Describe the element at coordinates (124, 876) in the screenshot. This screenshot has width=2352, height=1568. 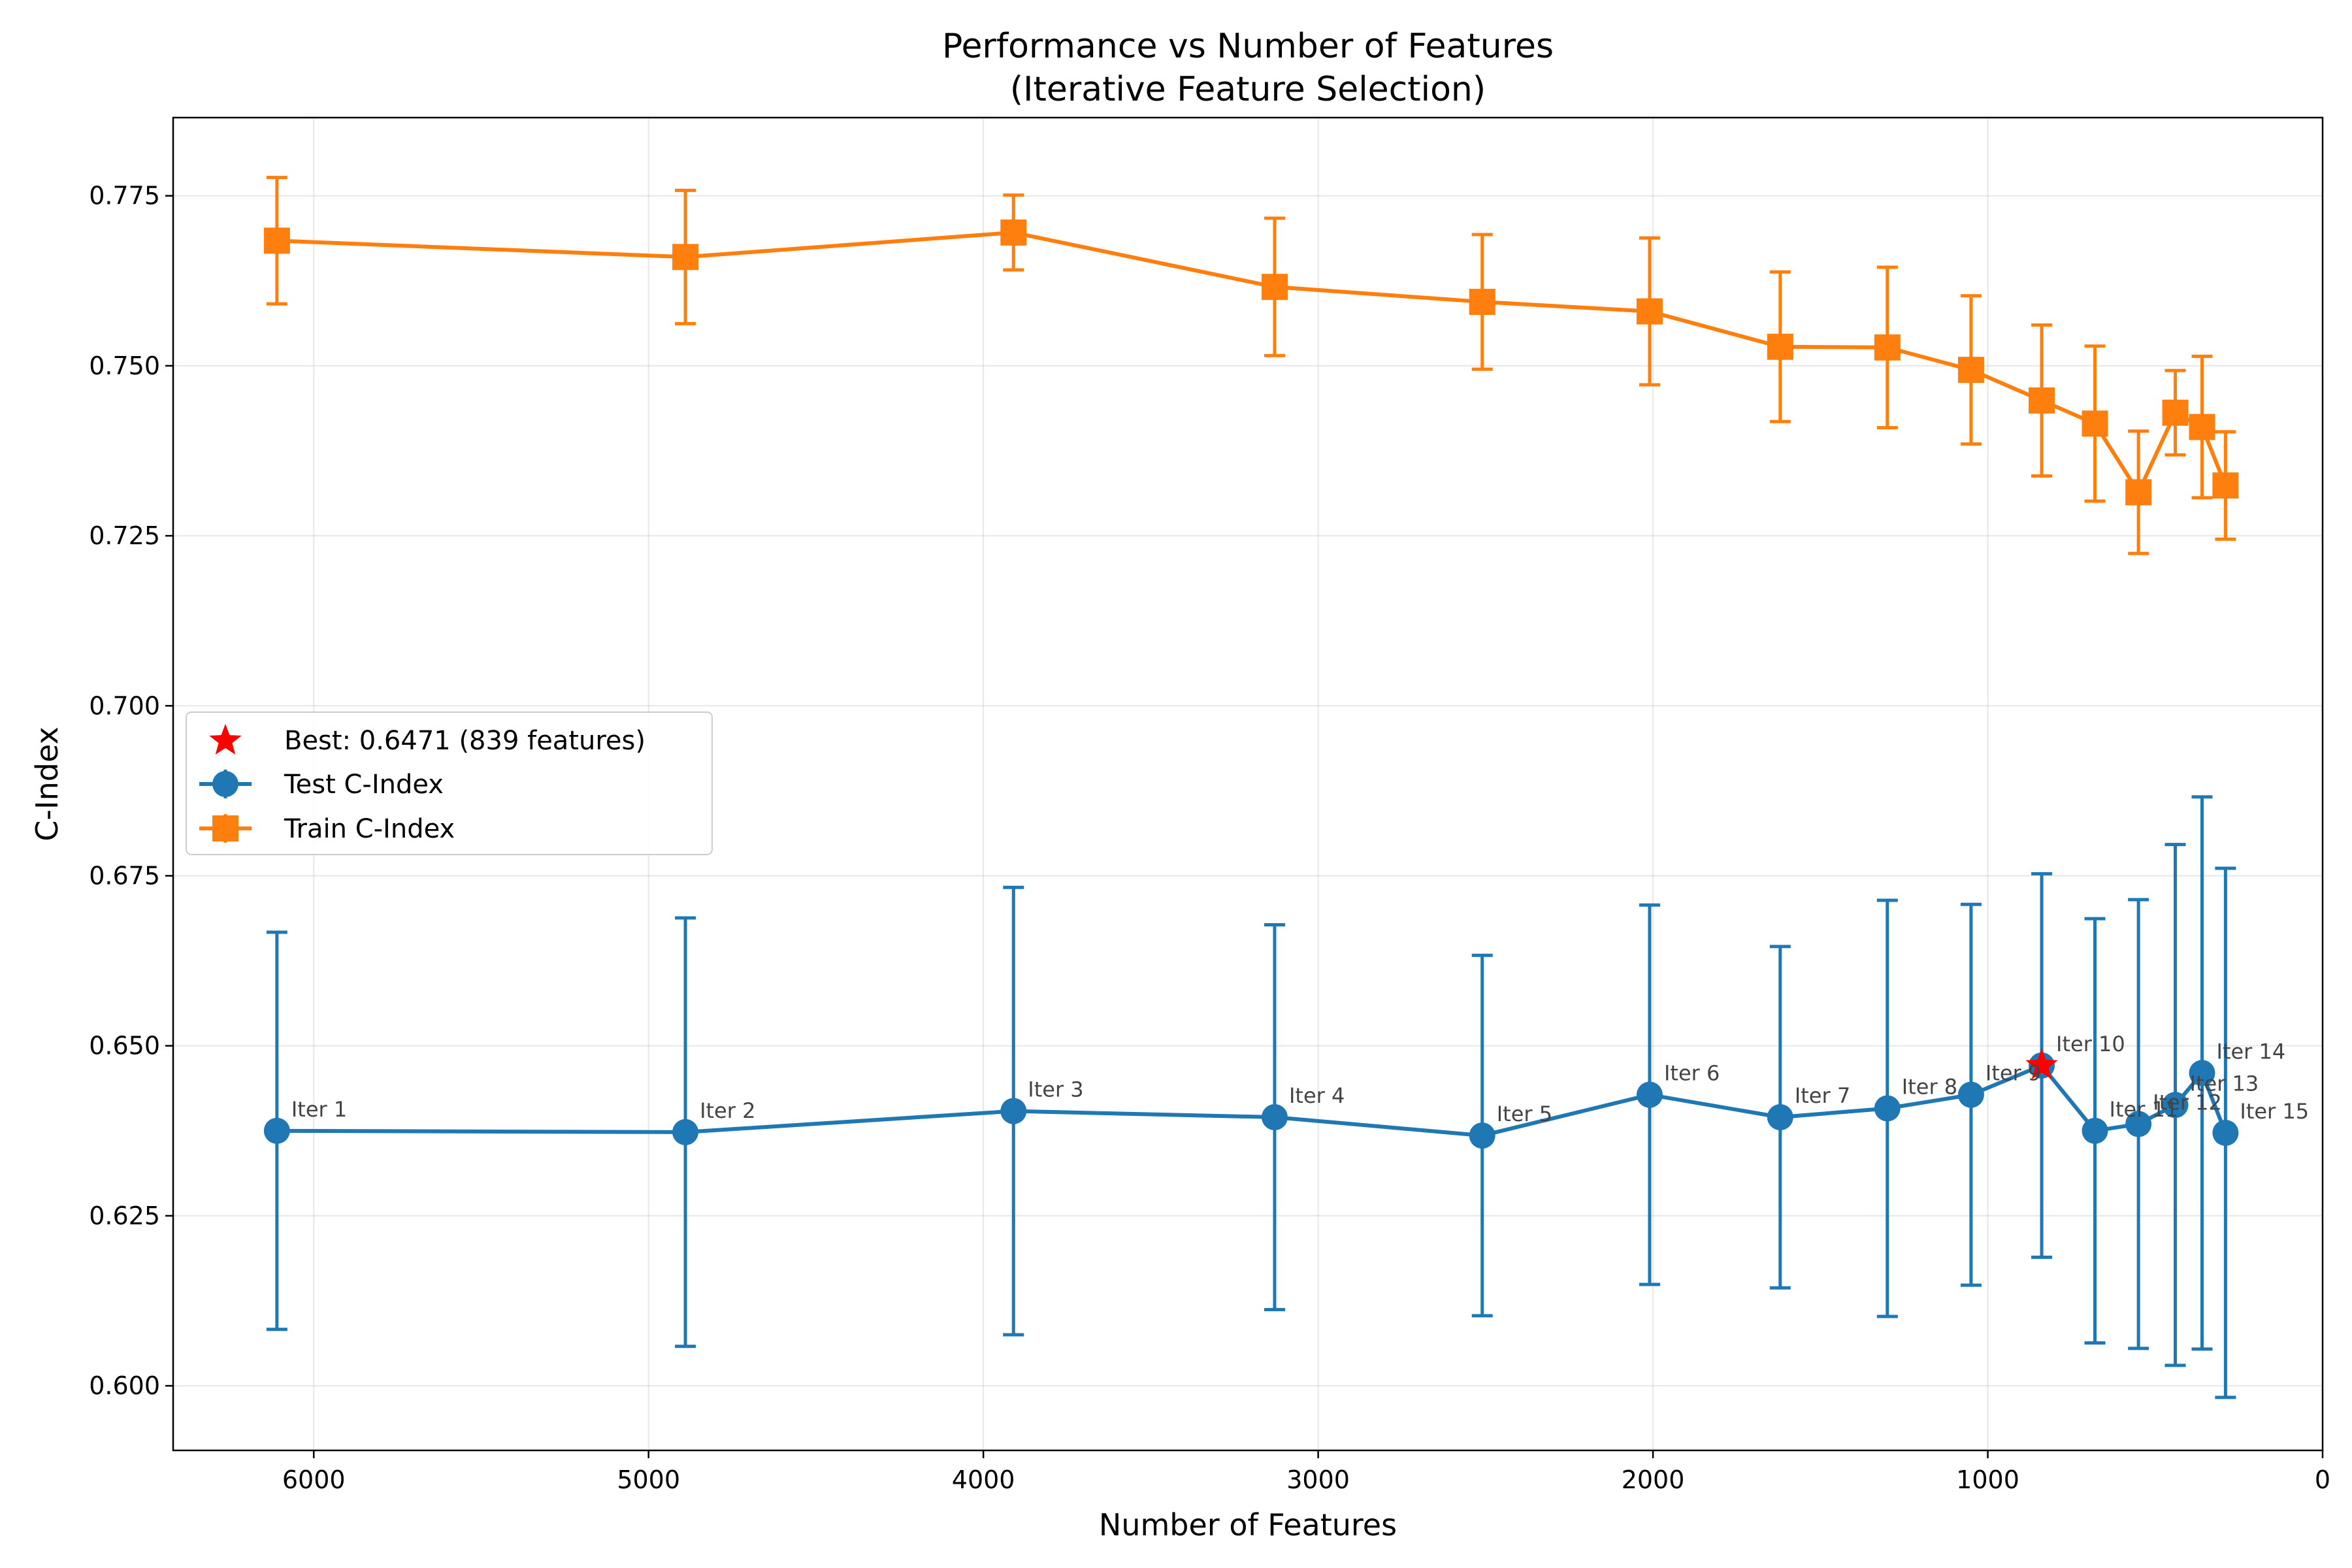
I see `y-tick-label: 0.675` at that location.